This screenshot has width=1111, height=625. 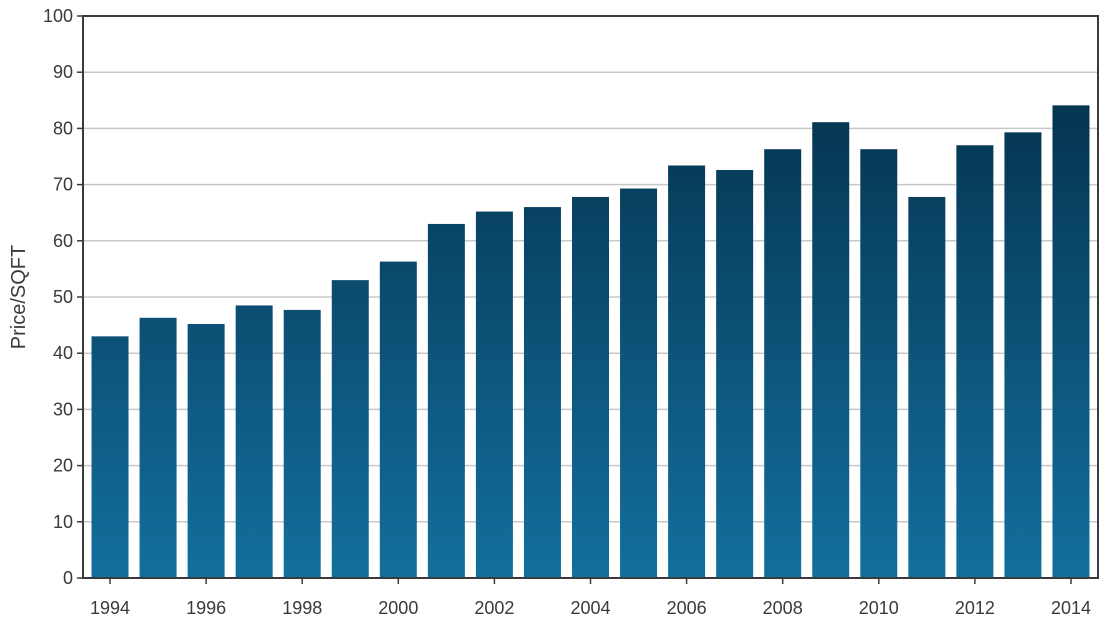 What do you see at coordinates (735, 373) in the screenshot?
I see `bar-2007` at bounding box center [735, 373].